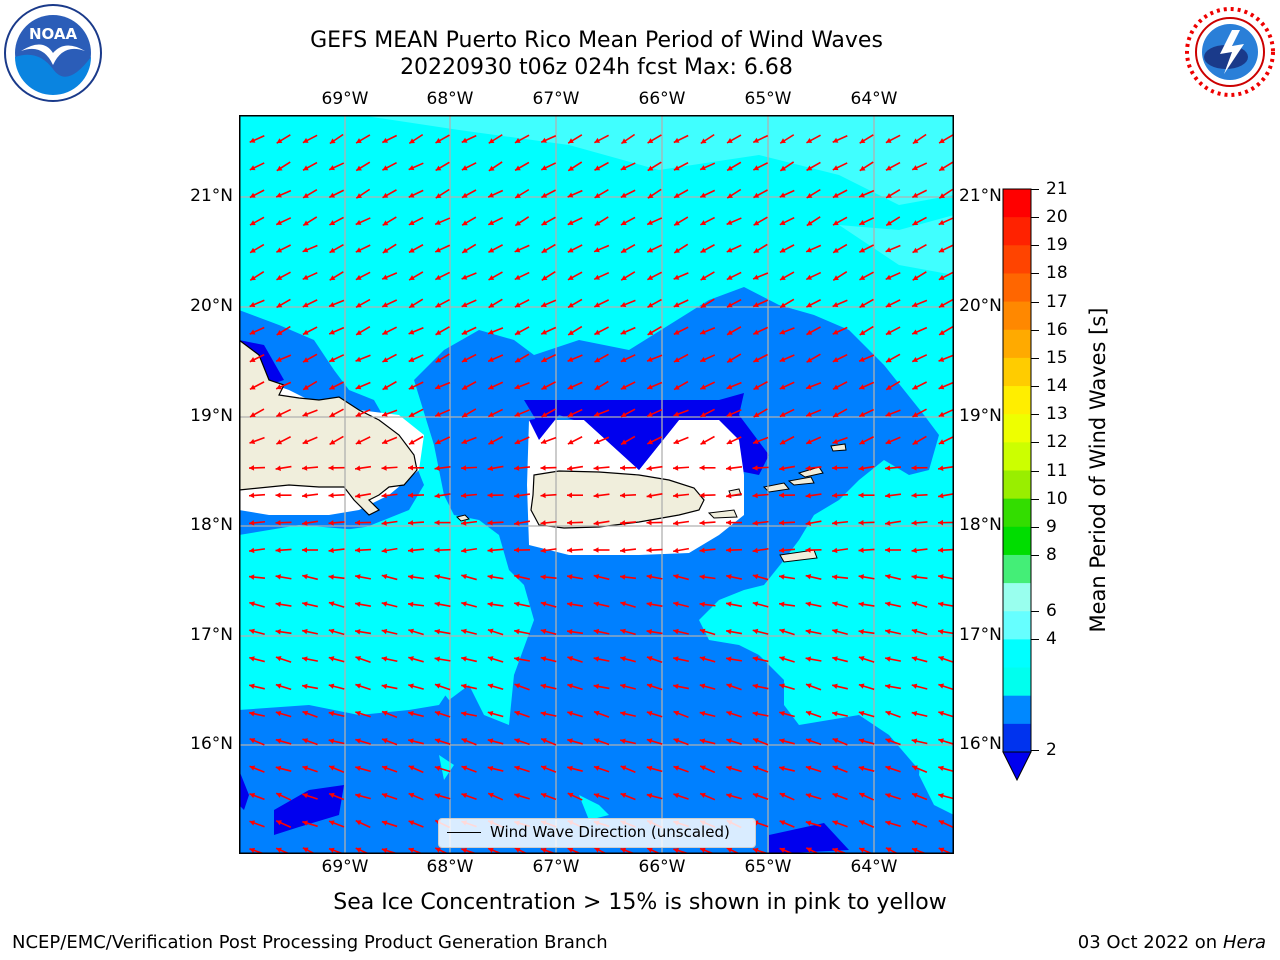 The width and height of the screenshot is (1280, 960). What do you see at coordinates (1057, 301) in the screenshot?
I see `colorbar-tick-label: 17` at bounding box center [1057, 301].